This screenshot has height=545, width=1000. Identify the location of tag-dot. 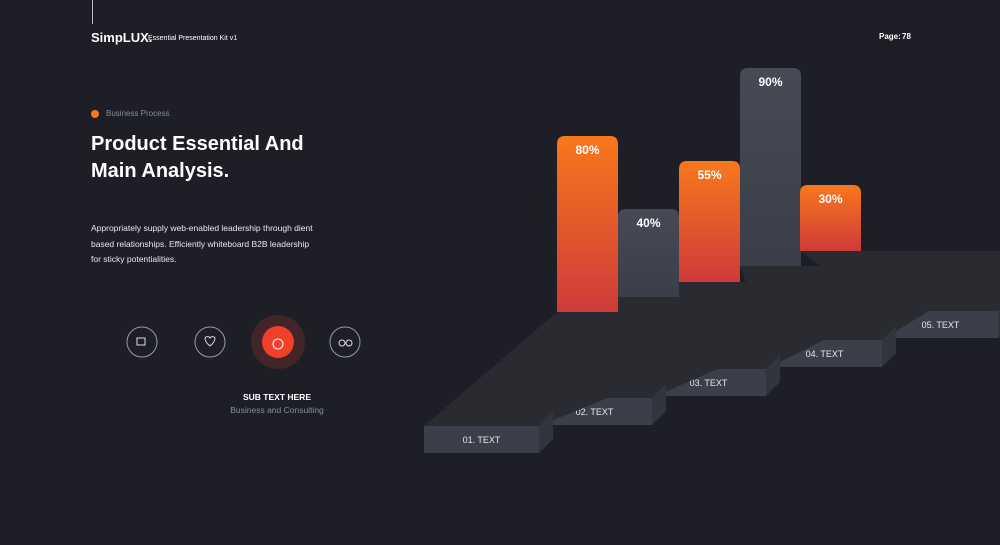
(95, 114).